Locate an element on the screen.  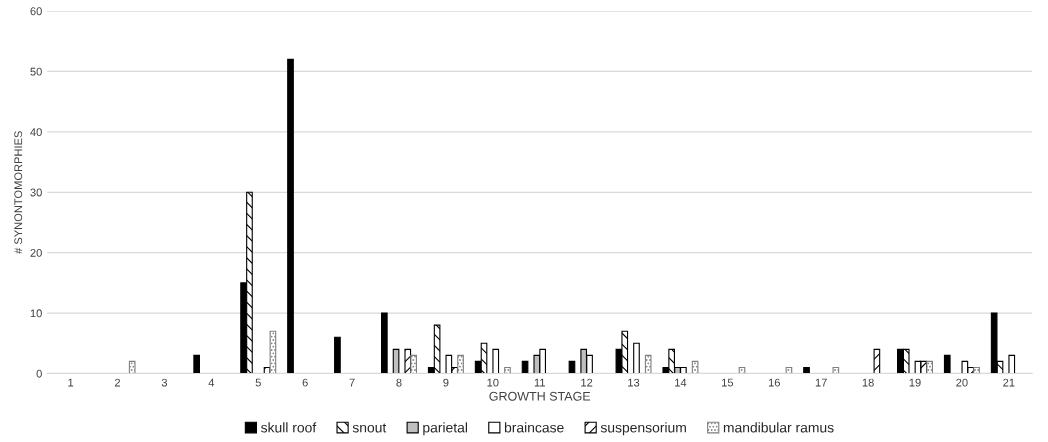
x-tick-label: 6 is located at coordinates (305, 382).